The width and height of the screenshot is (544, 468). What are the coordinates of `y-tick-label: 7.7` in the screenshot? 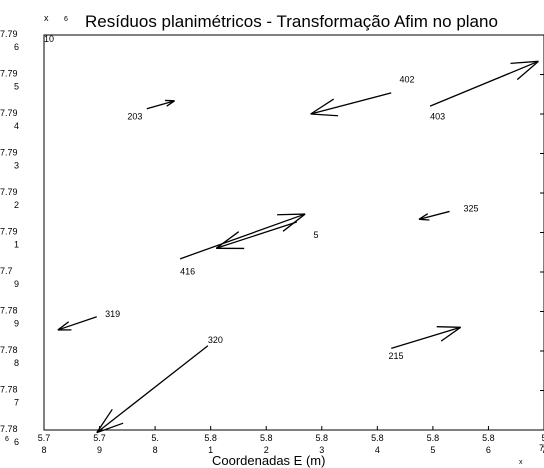 It's located at (6, 271).